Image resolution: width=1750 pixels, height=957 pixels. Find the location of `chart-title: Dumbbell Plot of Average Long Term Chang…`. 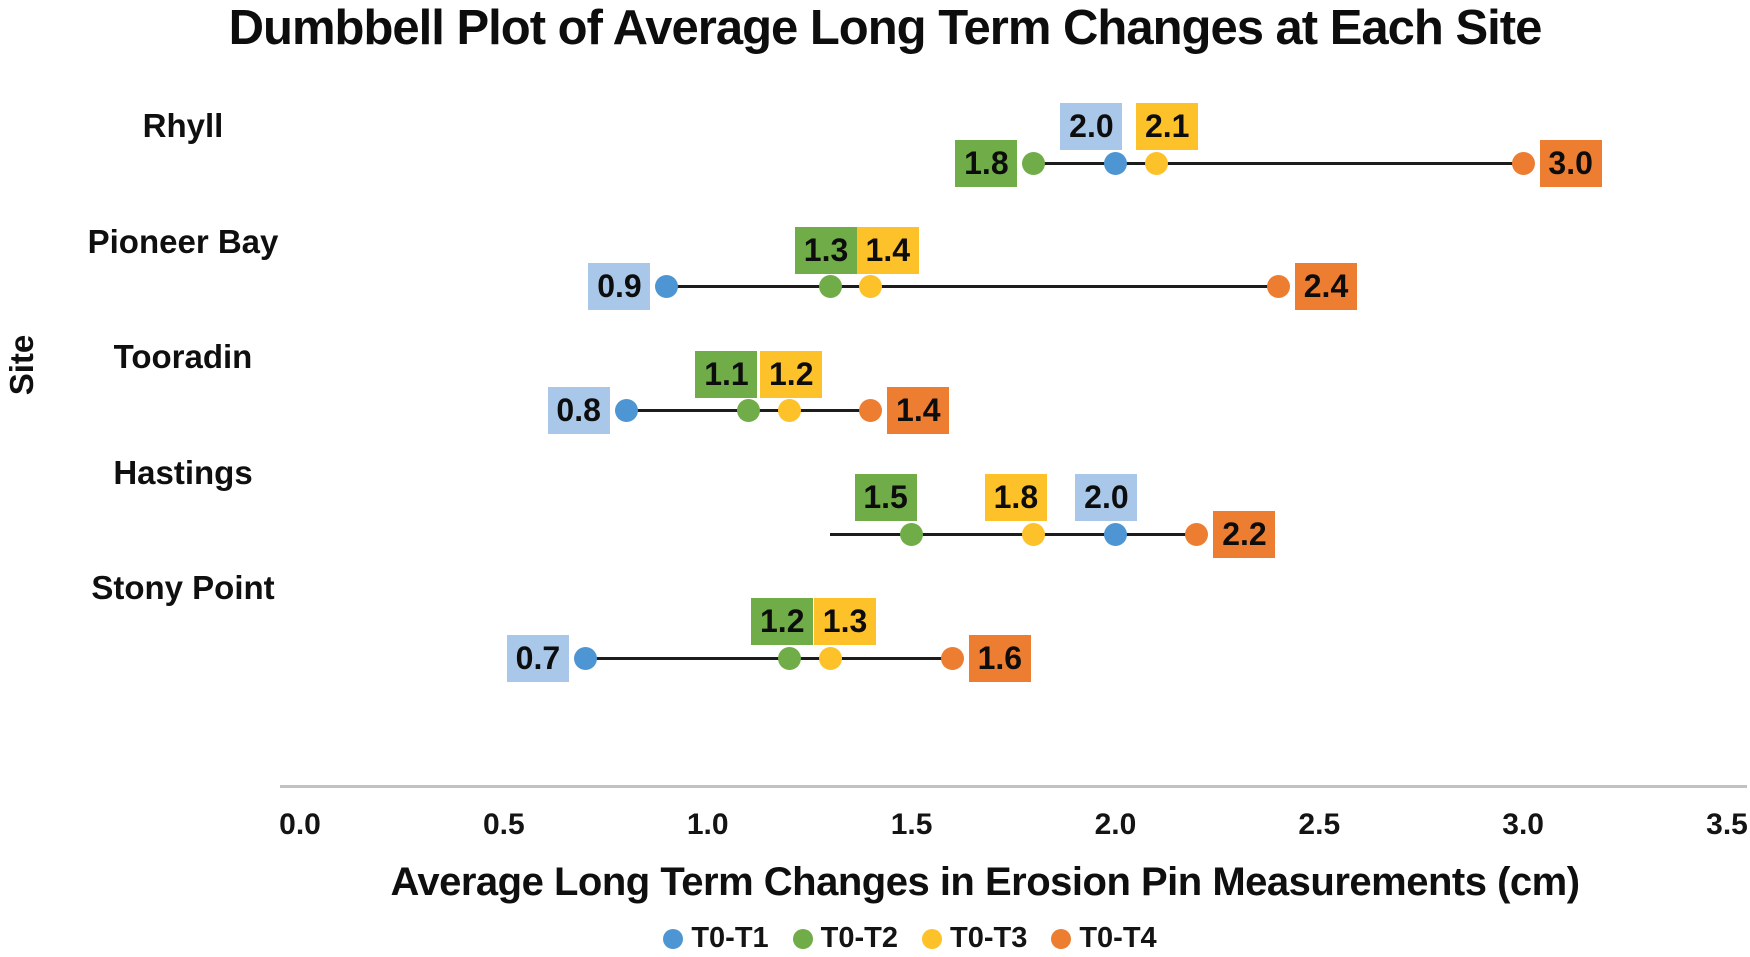

chart-title: Dumbbell Plot of Average Long Term Chang… is located at coordinates (885, 28).